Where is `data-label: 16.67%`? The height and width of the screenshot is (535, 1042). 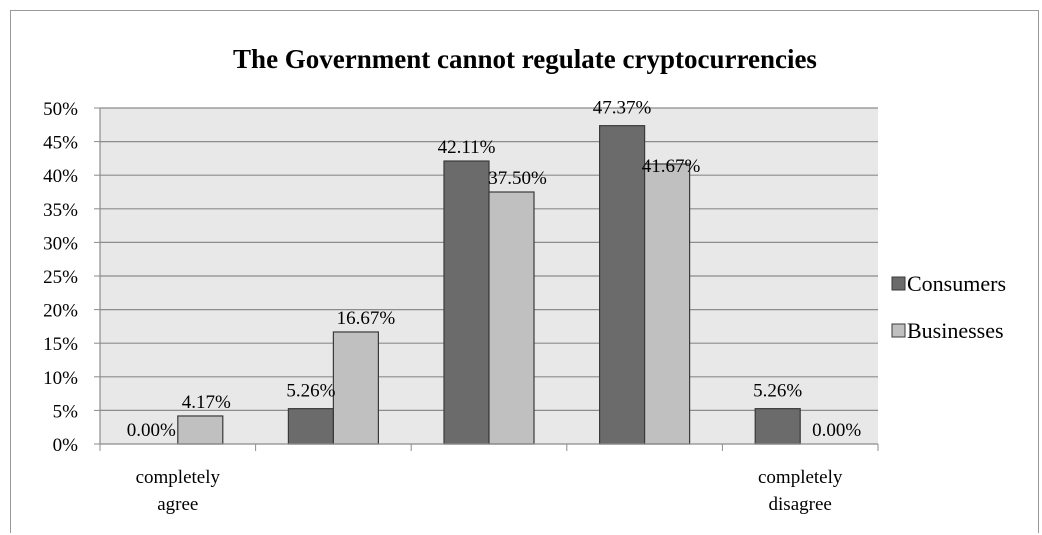 data-label: 16.67% is located at coordinates (366, 318).